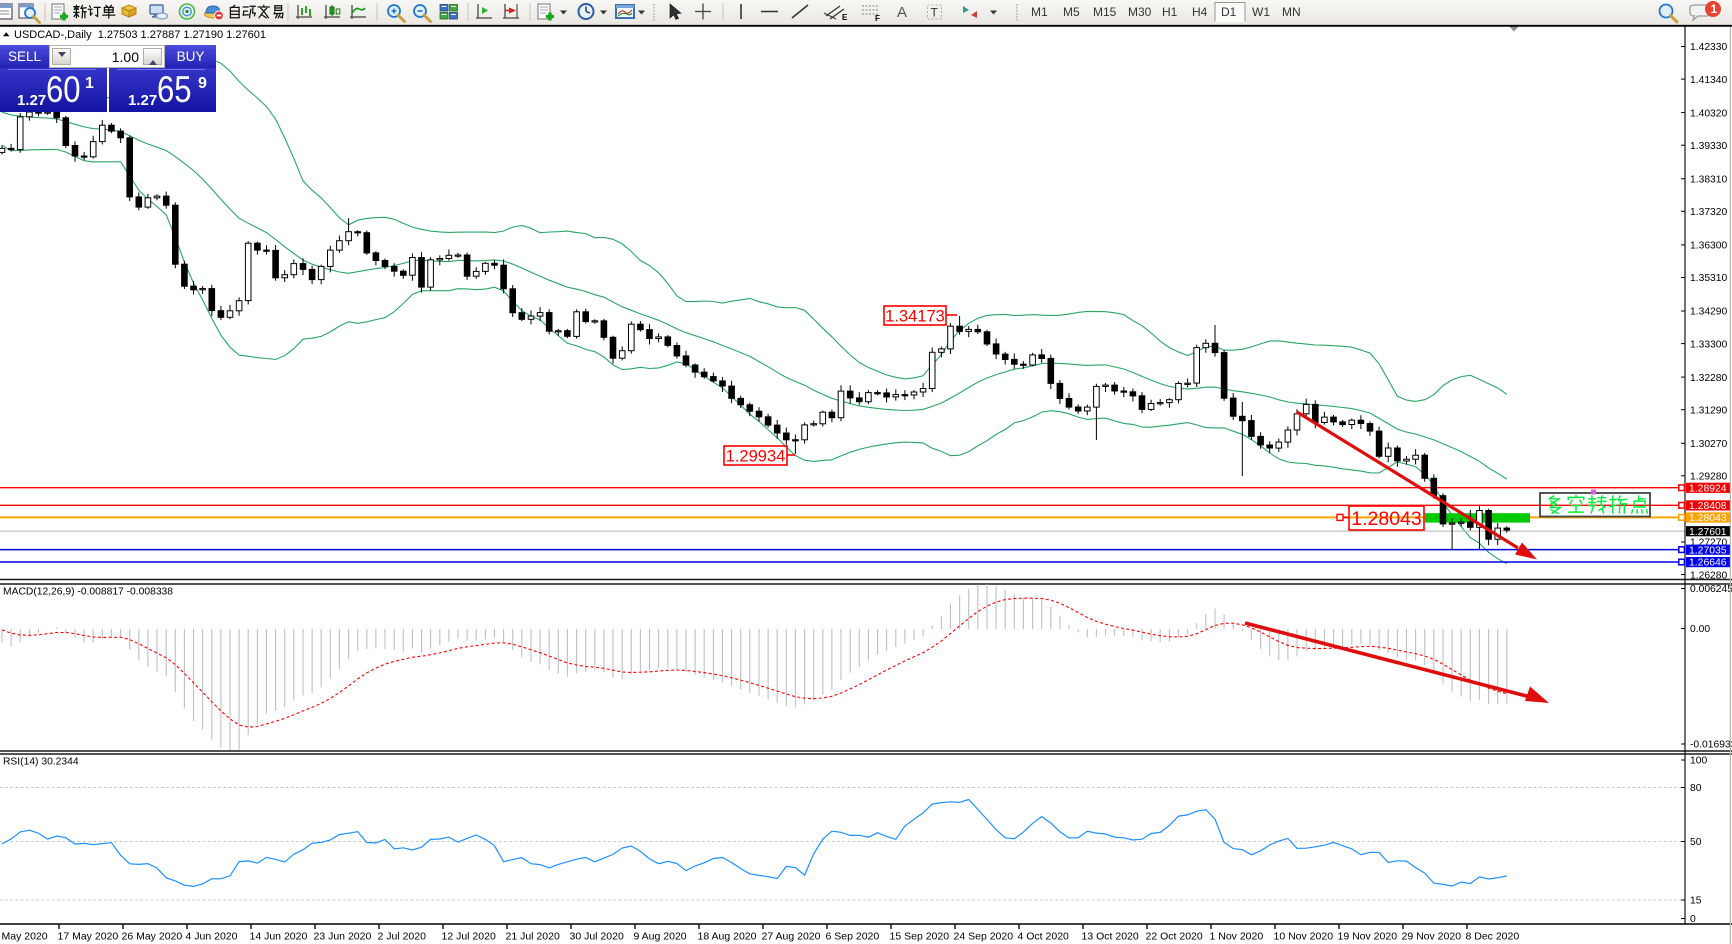 This screenshot has width=1732, height=944. What do you see at coordinates (41, 762) in the screenshot?
I see `svg-text: RSI(14) 30.2344` at bounding box center [41, 762].